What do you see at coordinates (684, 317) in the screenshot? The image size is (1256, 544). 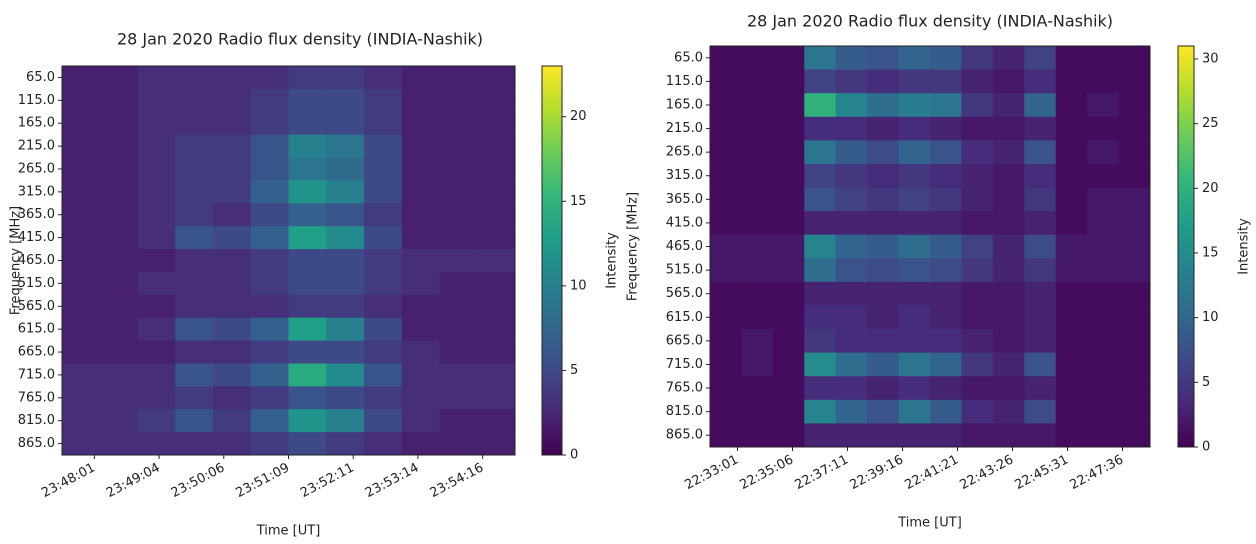 I see `y-tick-label: 615.0` at bounding box center [684, 317].